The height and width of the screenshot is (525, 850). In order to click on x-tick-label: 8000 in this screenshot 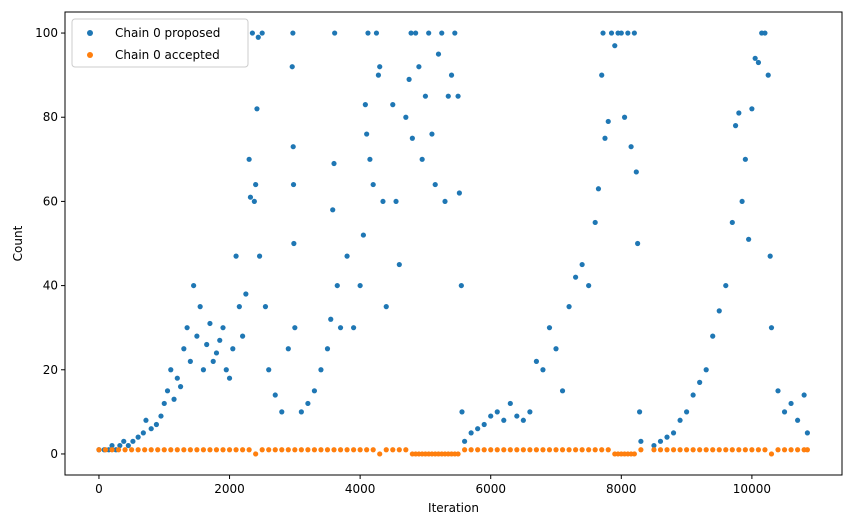, I will do `click(621, 489)`.